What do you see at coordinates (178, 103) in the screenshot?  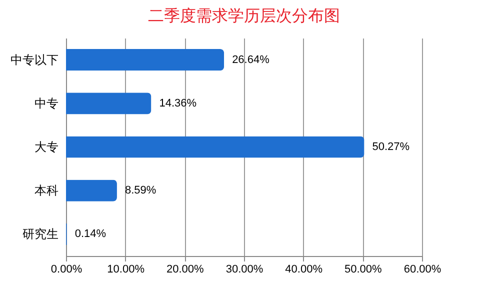 I see `data-label: 14.36%` at bounding box center [178, 103].